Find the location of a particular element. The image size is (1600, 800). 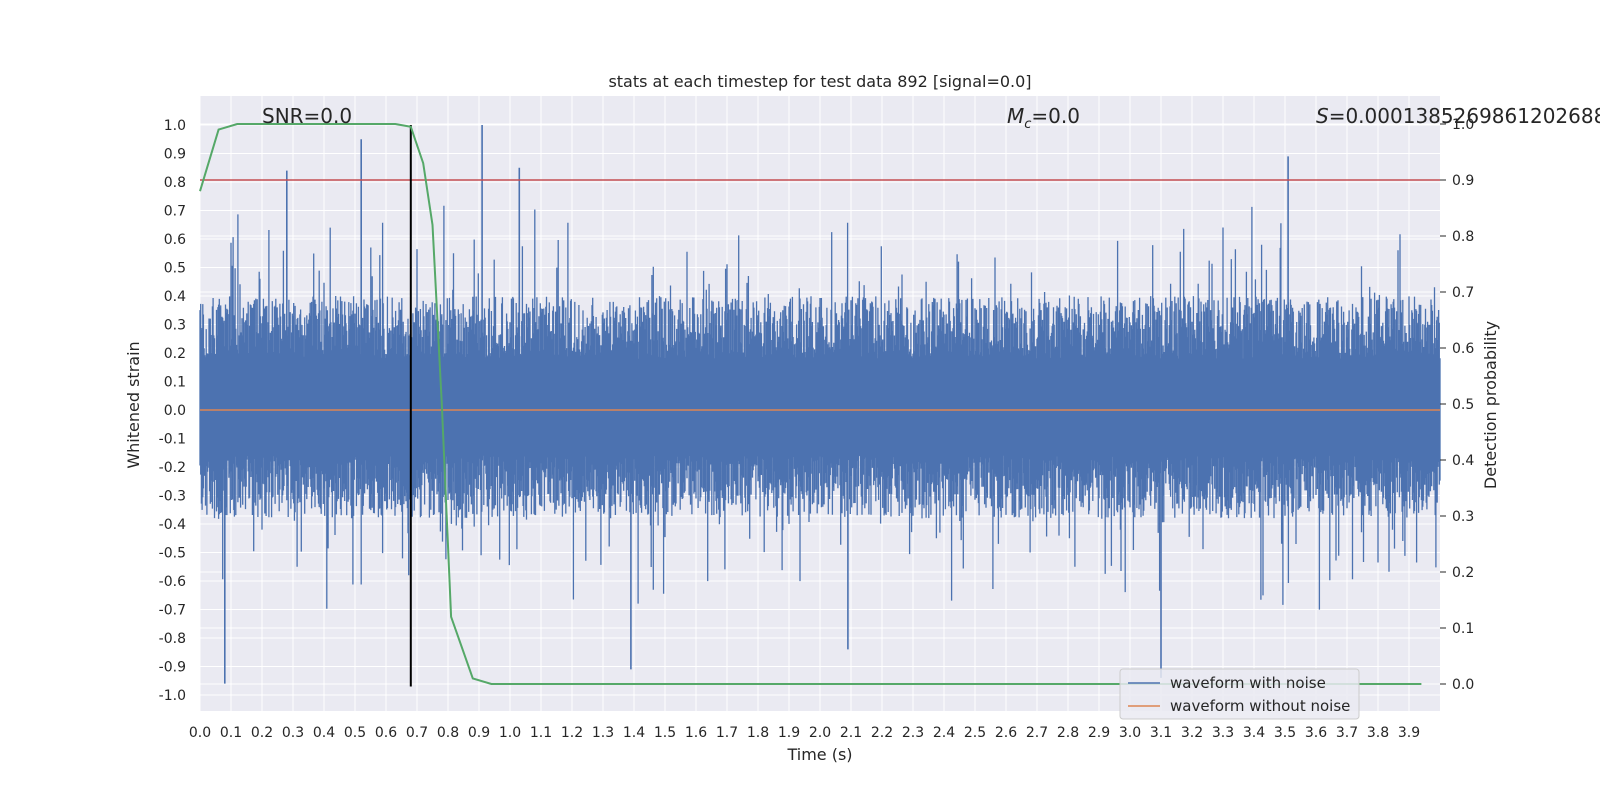

x-tick-label: 3.9 is located at coordinates (1409, 733).